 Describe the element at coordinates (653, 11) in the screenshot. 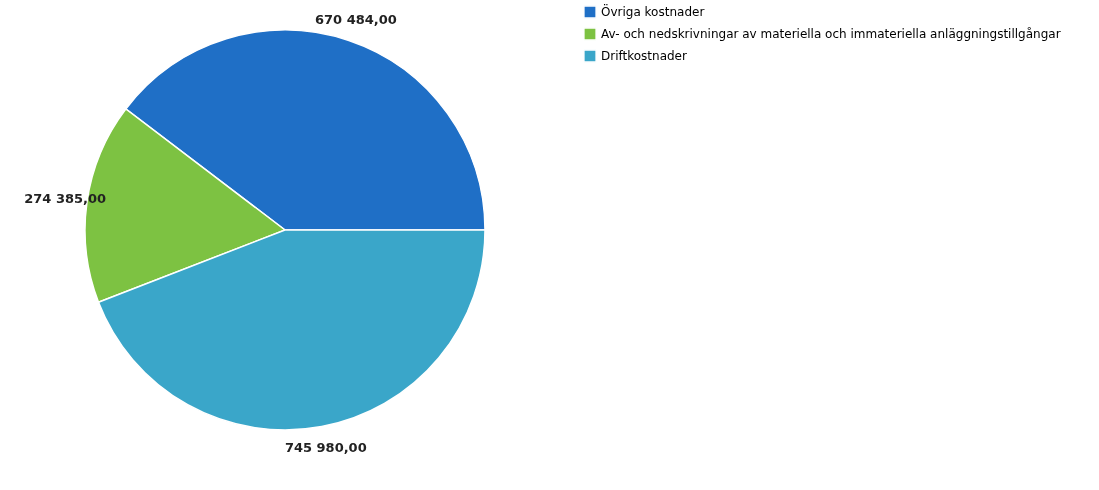

I see `legend-label: Övriga kostnader` at that location.